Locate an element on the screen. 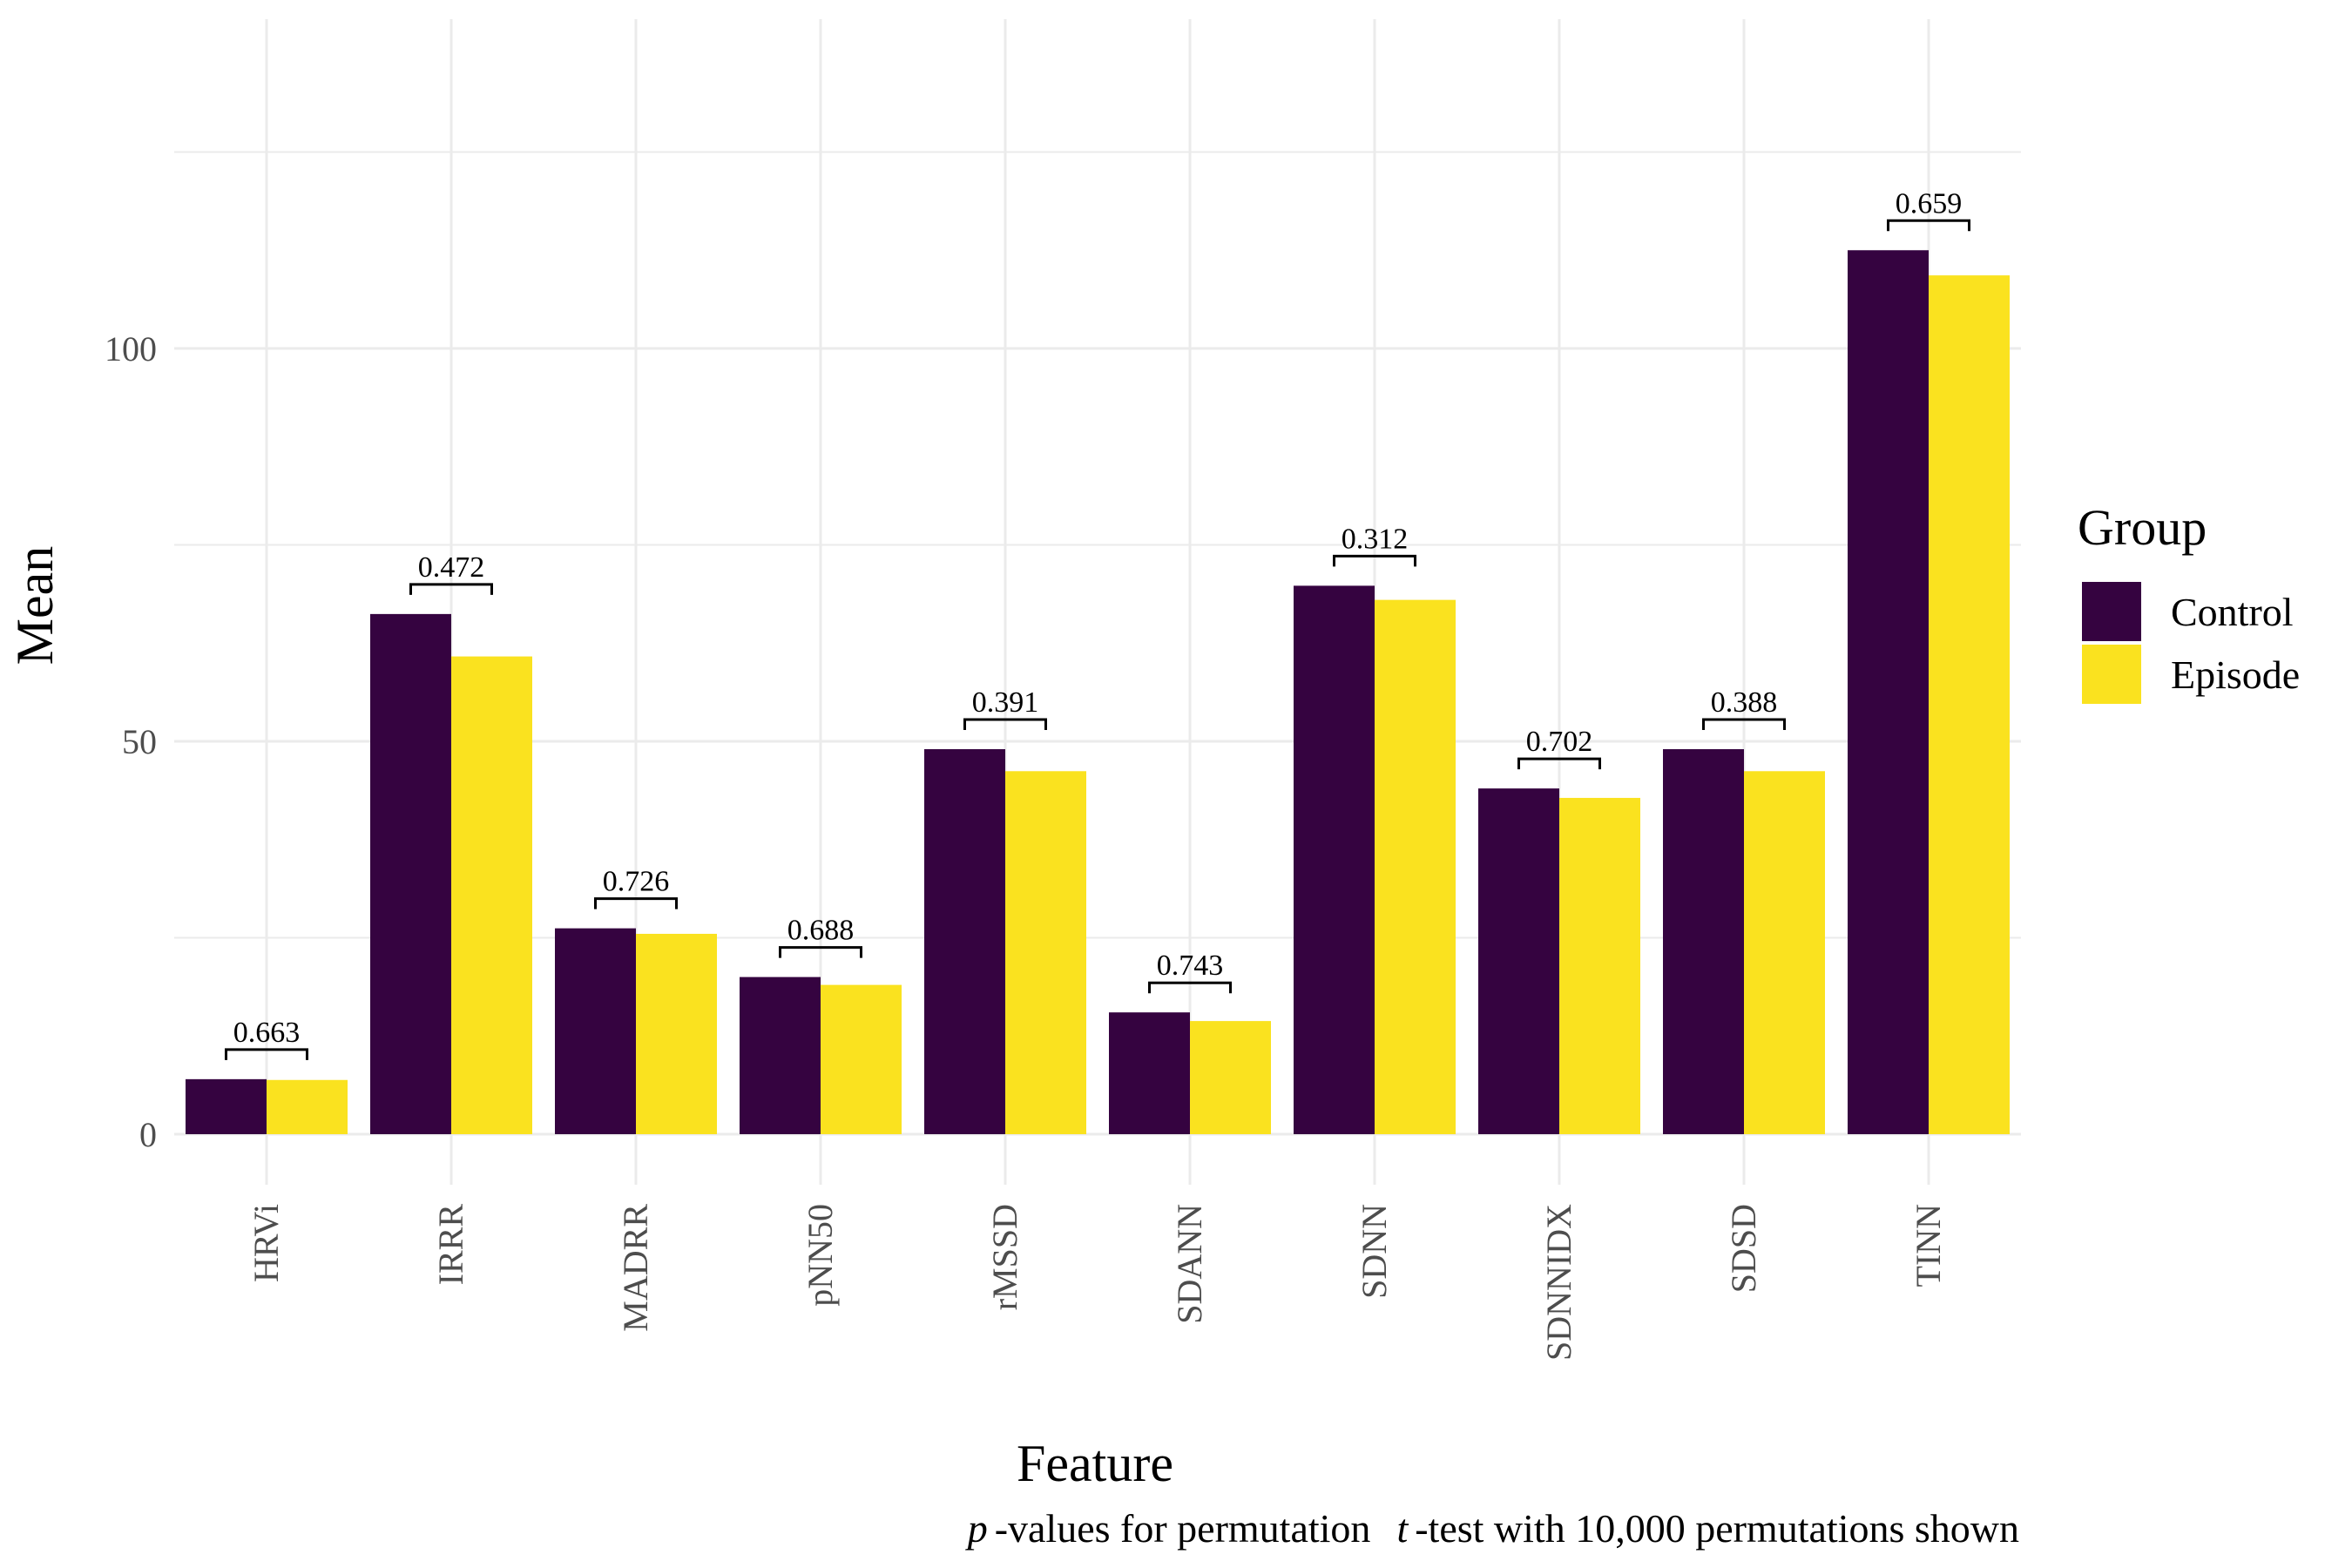 This screenshot has height=1568, width=2352. legend-key-episode is located at coordinates (2112, 674).